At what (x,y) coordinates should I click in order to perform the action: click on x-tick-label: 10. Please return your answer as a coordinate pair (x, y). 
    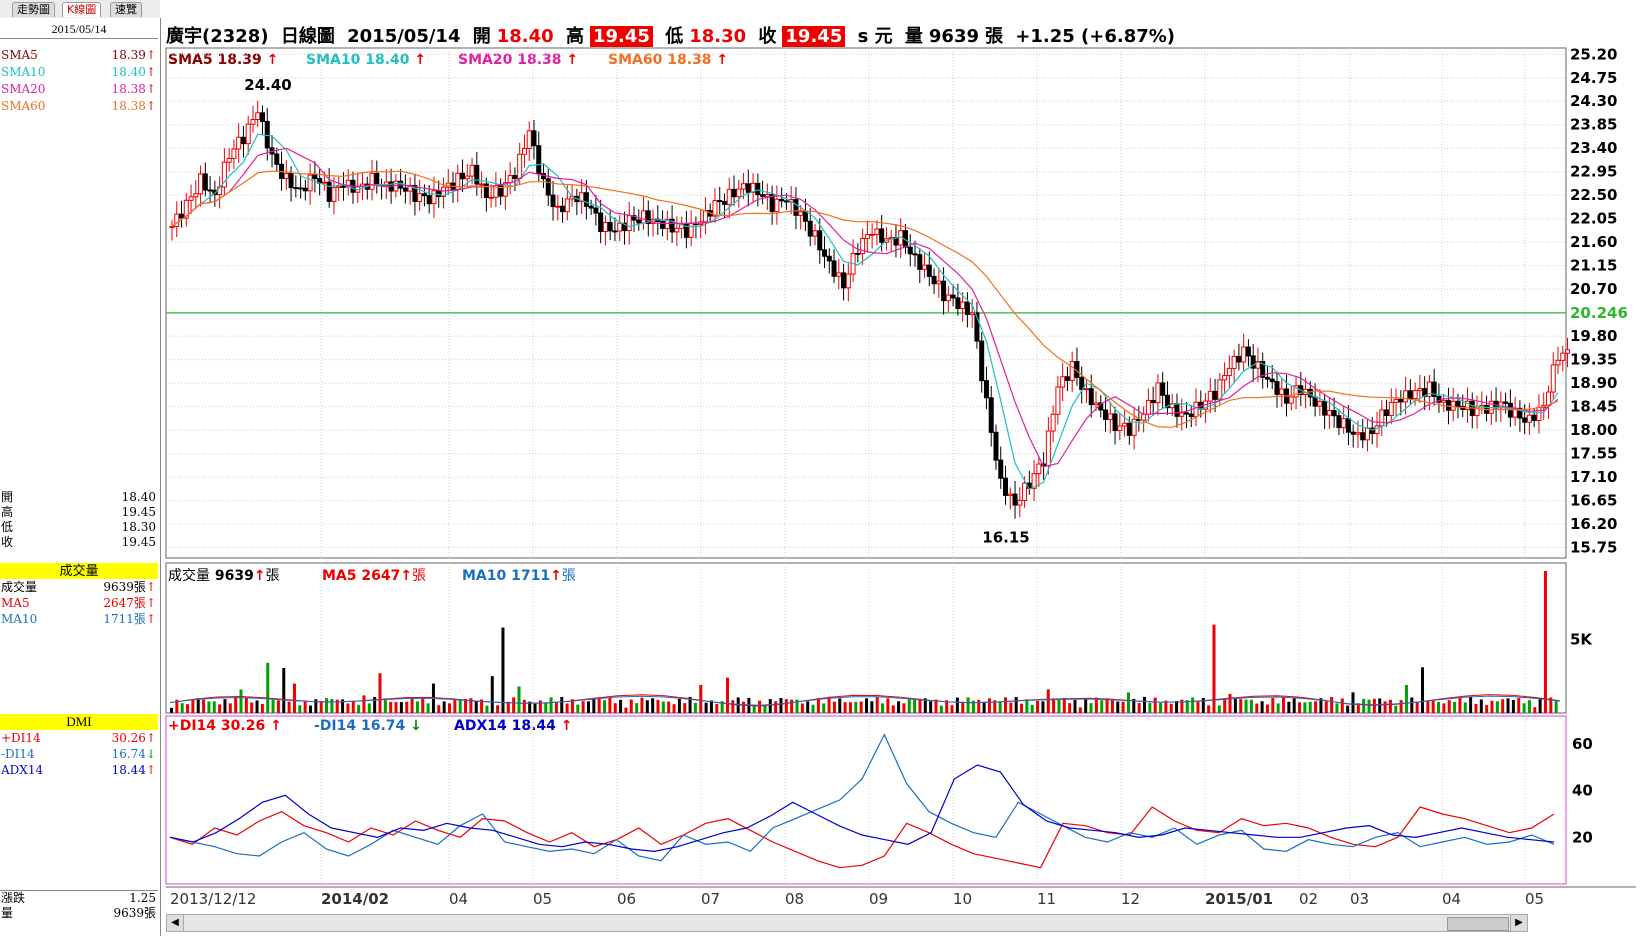
    Looking at the image, I should click on (962, 899).